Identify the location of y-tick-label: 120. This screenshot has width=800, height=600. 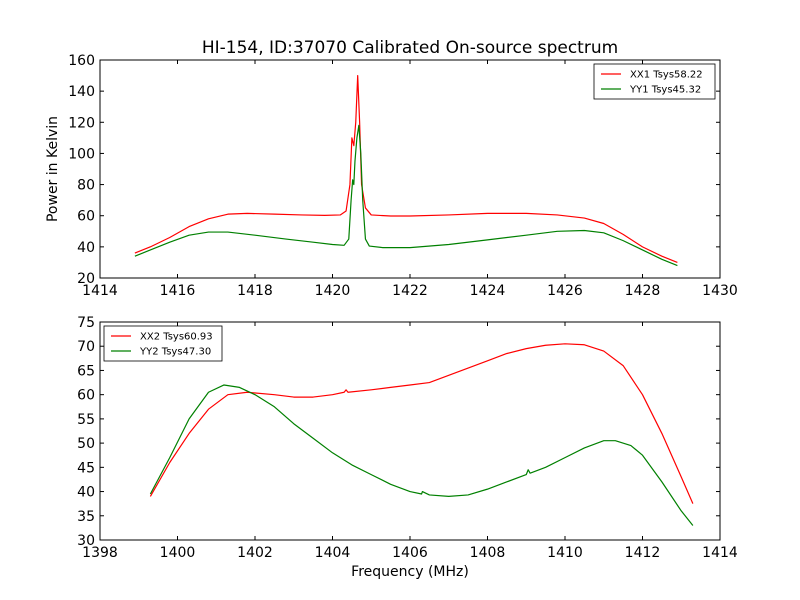
(81, 123).